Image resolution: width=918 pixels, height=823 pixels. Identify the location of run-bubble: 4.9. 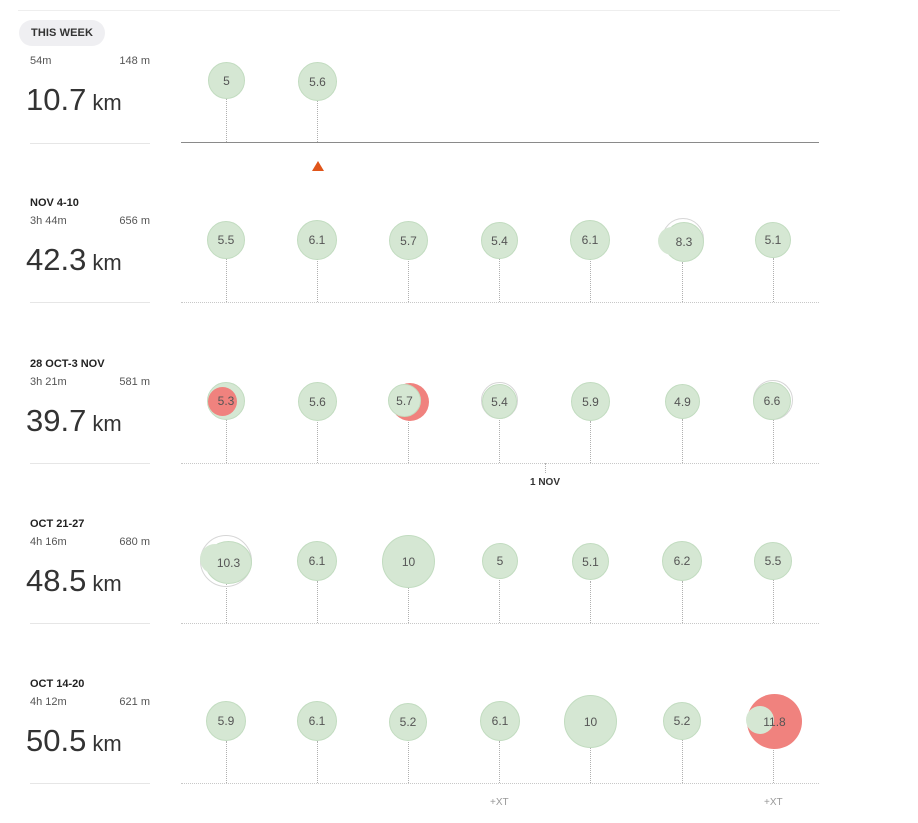
(682, 401).